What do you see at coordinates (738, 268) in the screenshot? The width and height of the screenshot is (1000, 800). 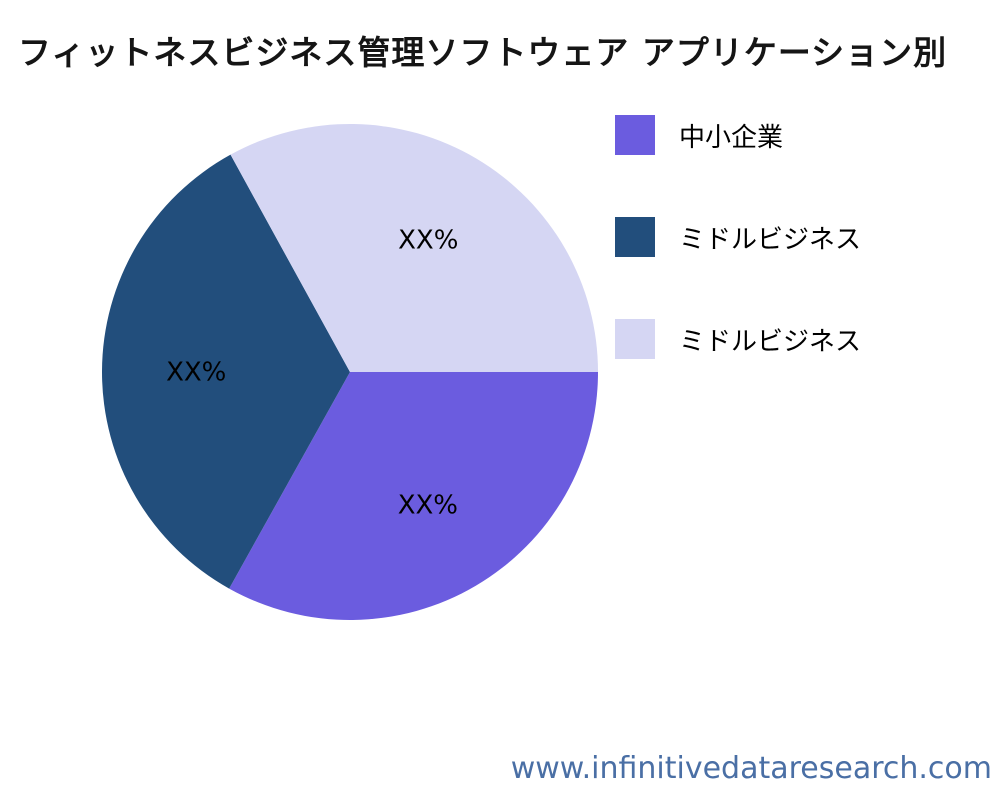 I see `legend: 中小企業ミドルビジネス ミドルビジネス` at bounding box center [738, 268].